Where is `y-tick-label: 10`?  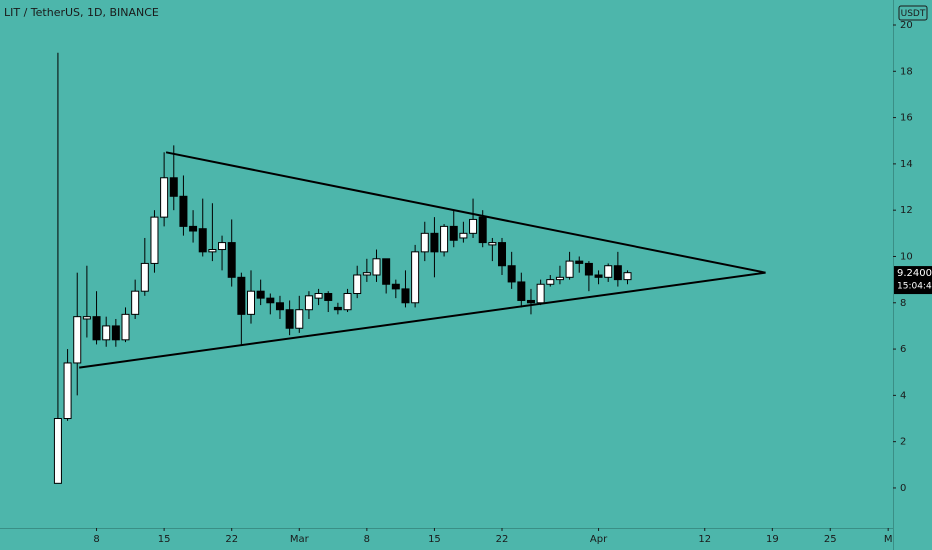
y-tick-label: 10 is located at coordinates (906, 256).